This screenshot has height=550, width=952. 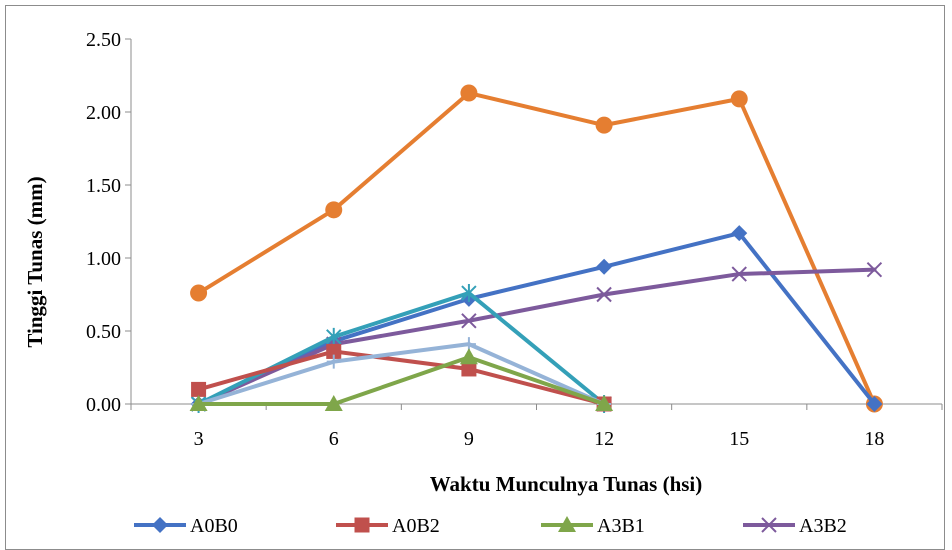 What do you see at coordinates (103, 259) in the screenshot?
I see `y-tick-label: 1.00` at bounding box center [103, 259].